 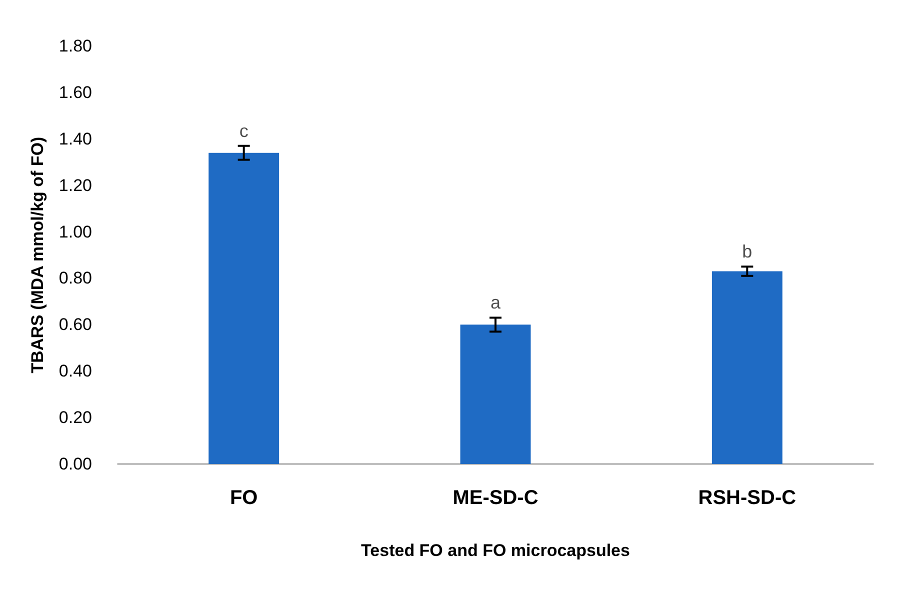 I want to click on annotation: a, so click(x=496, y=302).